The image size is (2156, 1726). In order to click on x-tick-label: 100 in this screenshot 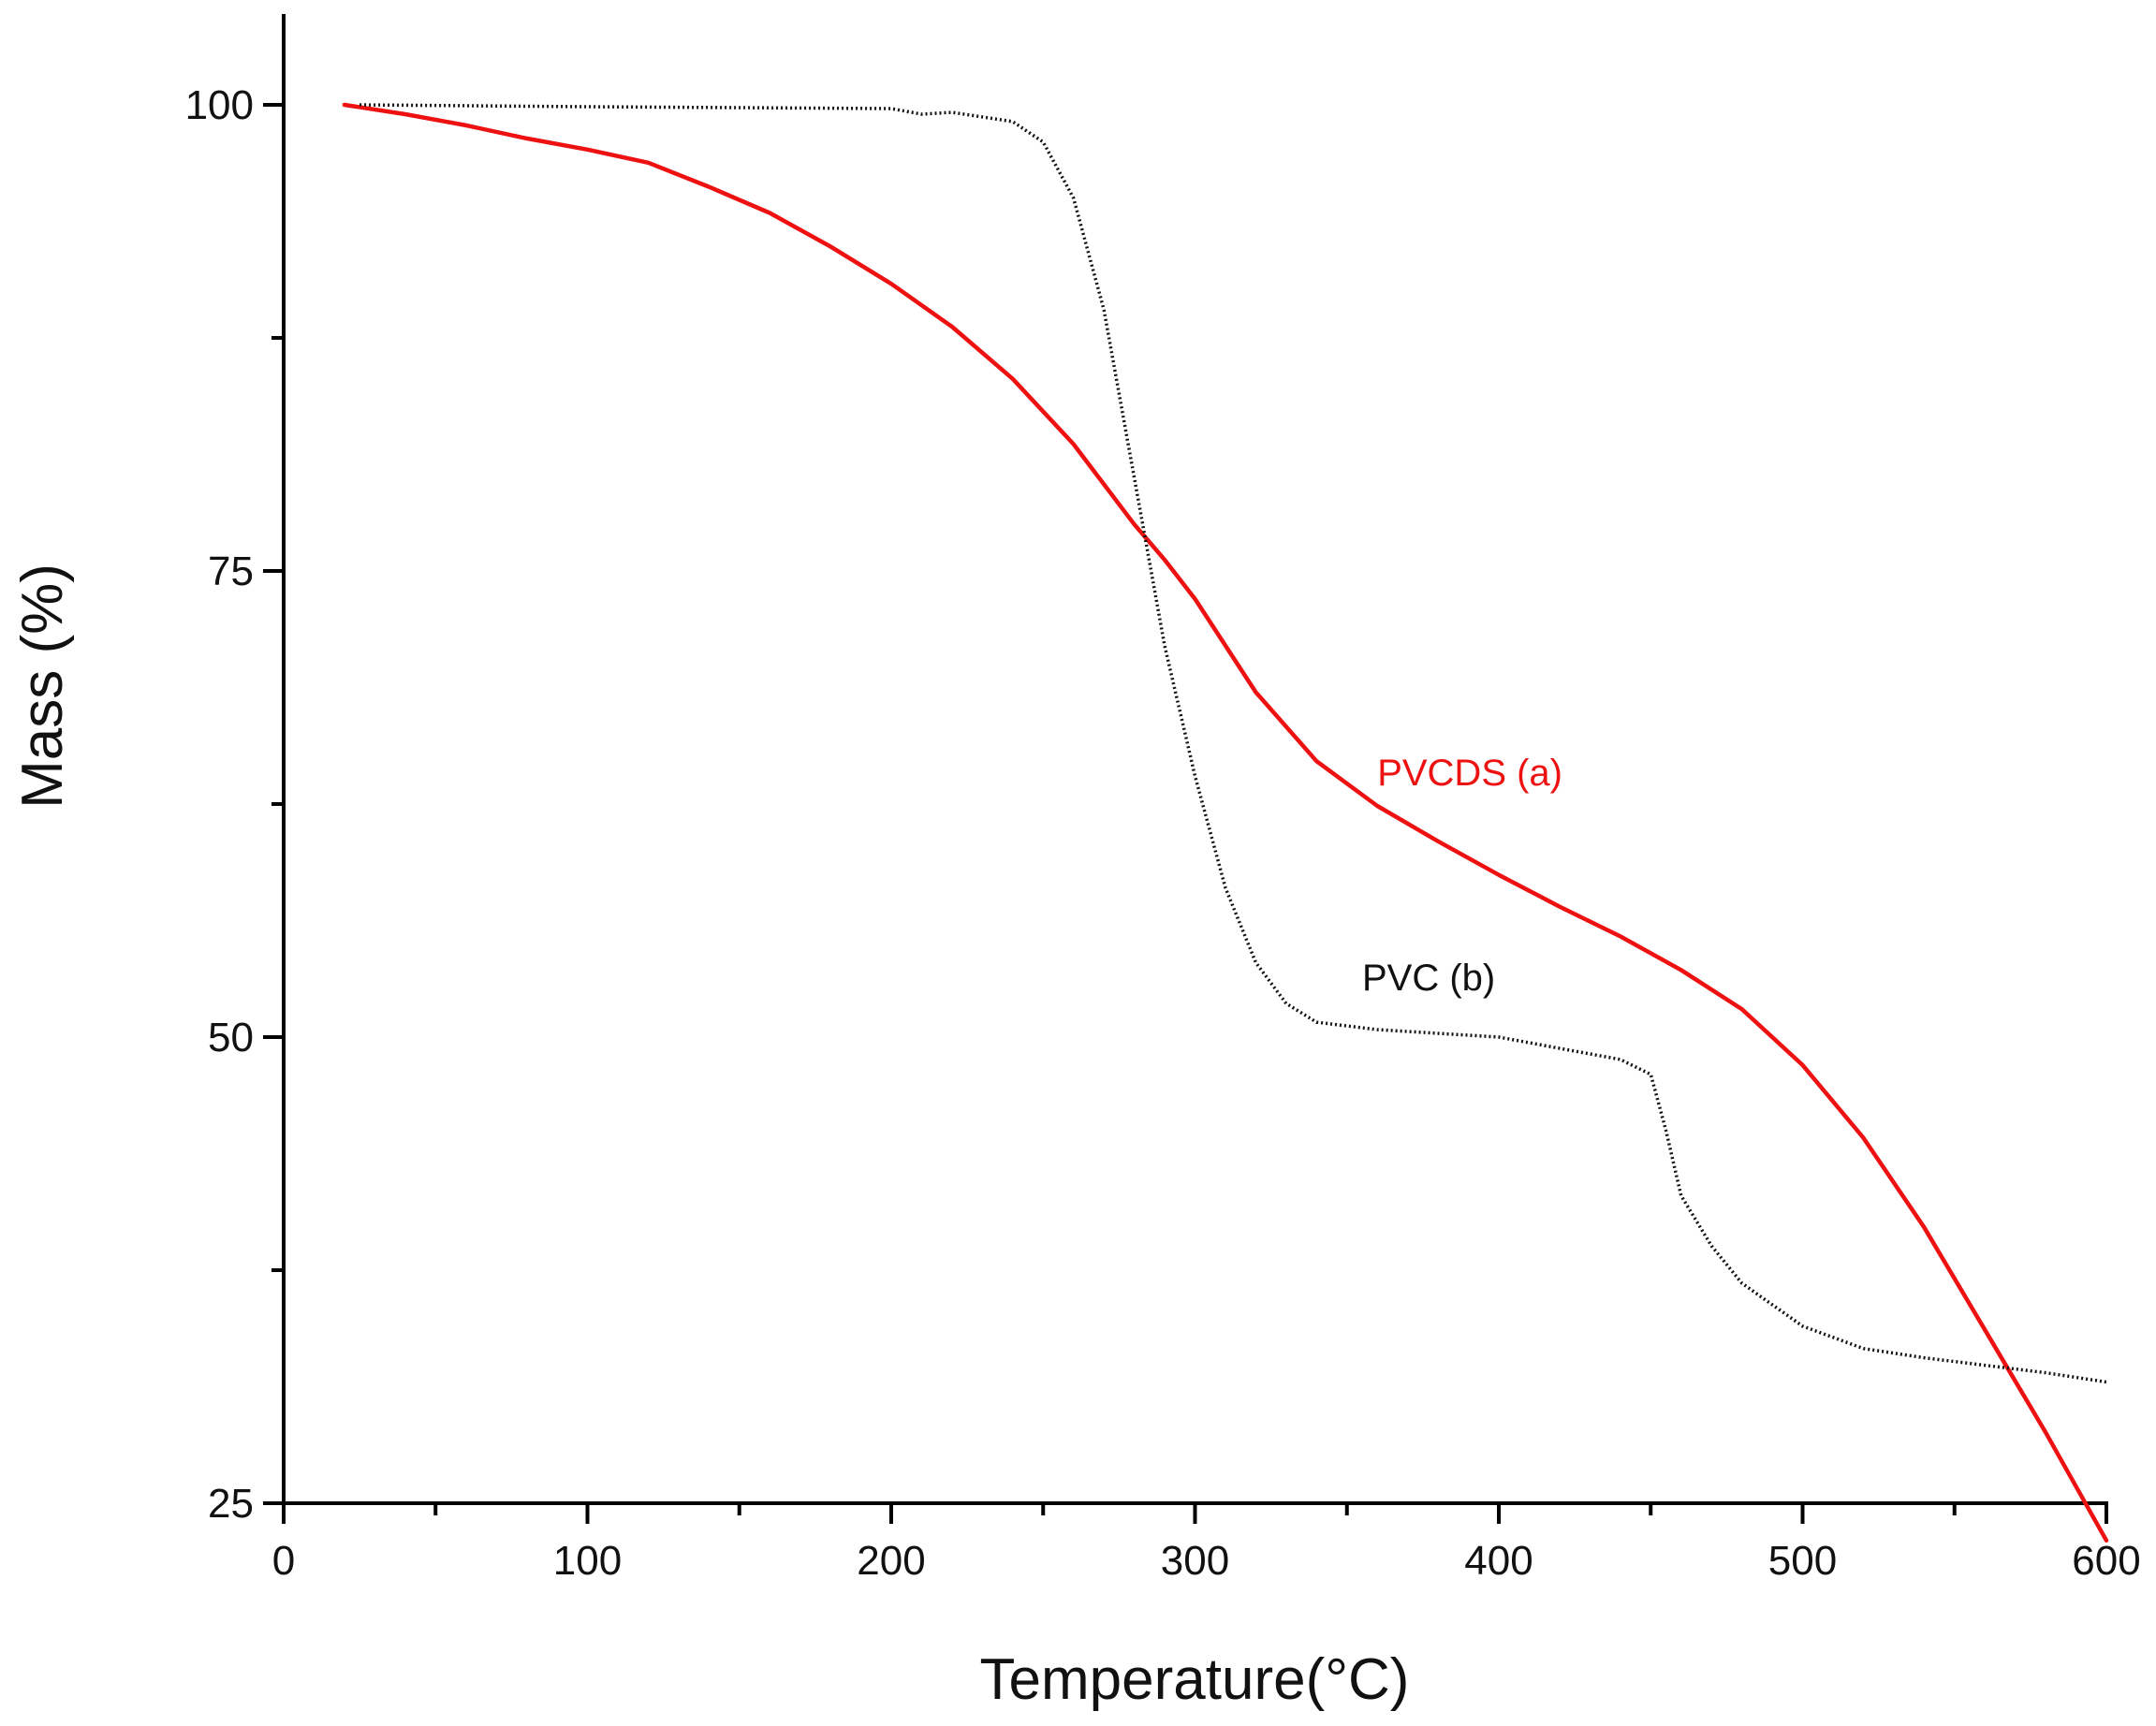, I will do `click(587, 1561)`.